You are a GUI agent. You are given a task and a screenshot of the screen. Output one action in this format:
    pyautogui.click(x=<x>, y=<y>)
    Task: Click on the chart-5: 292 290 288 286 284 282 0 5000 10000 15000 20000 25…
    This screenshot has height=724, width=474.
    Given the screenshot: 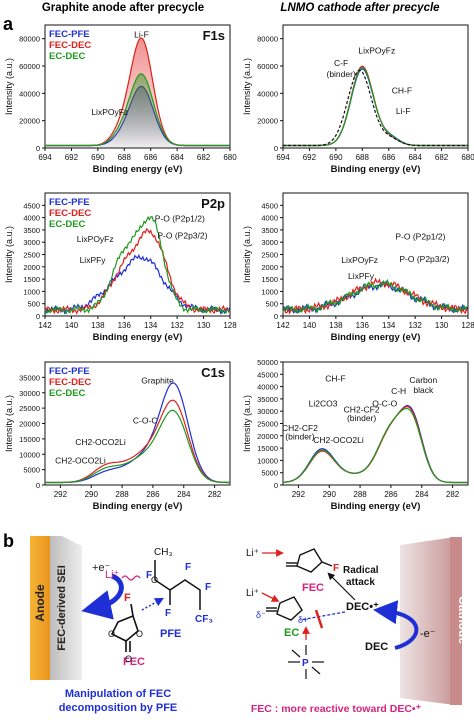 What is the action you would take?
    pyautogui.click(x=355, y=435)
    